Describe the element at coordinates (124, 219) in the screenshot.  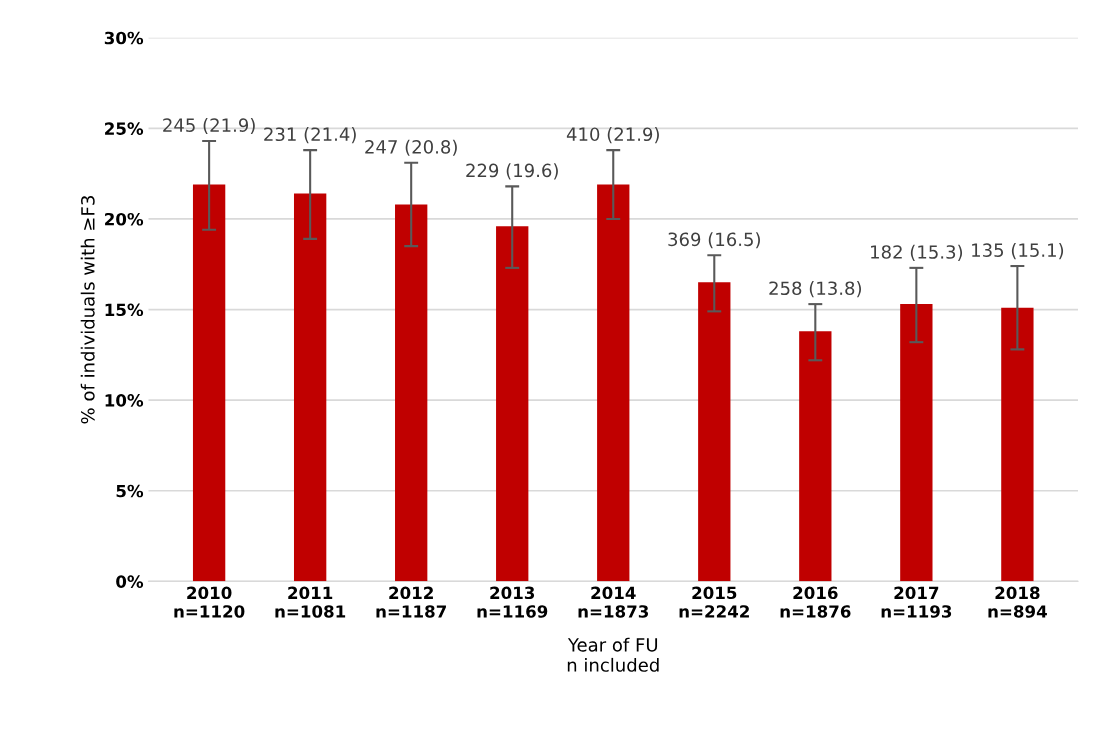
I see `y-tick-label: 20%` at that location.